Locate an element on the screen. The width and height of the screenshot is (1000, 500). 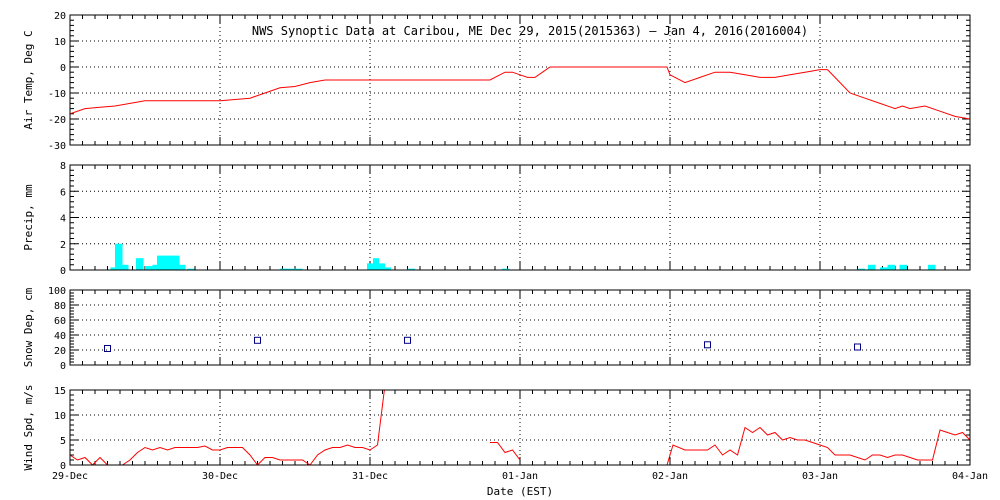
x-tick-label: 01-Jan is located at coordinates (520, 476).